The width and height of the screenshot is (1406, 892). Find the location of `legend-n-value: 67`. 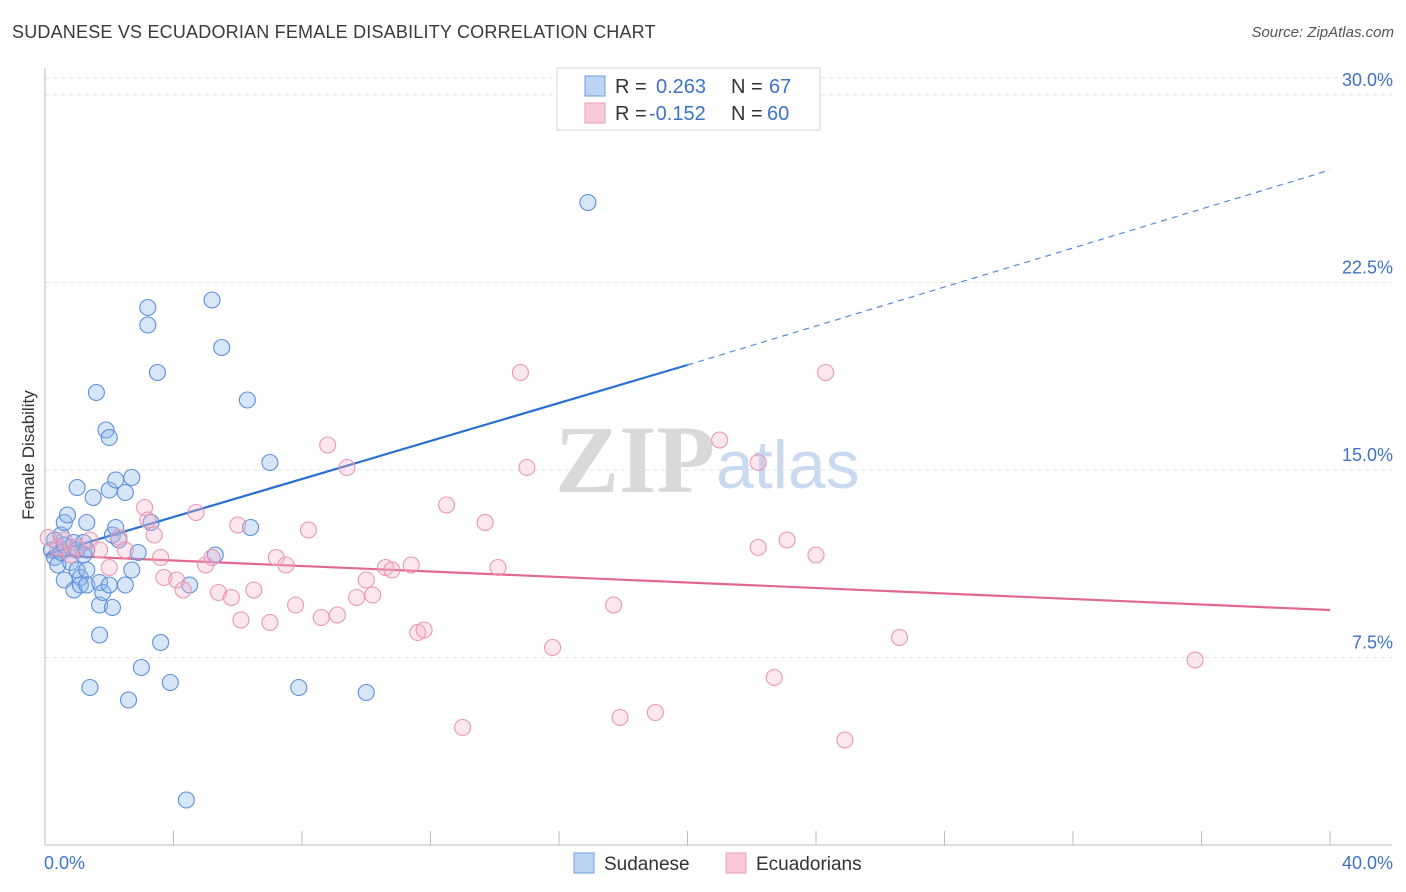

legend-n-value: 67 is located at coordinates (780, 87).